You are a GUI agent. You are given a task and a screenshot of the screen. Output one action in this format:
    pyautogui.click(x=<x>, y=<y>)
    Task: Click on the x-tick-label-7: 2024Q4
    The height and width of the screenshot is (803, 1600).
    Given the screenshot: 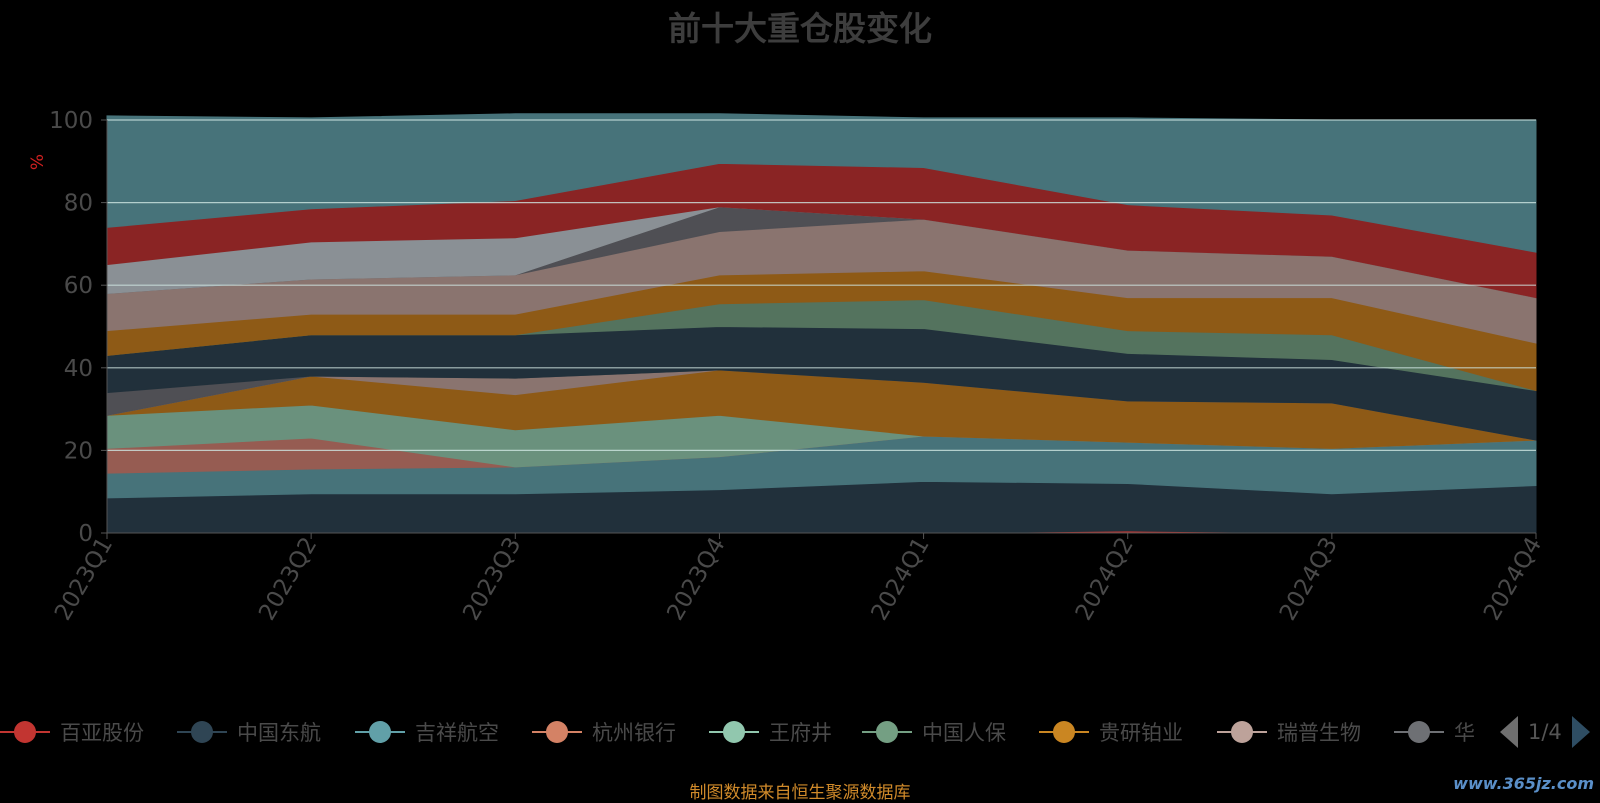 What is the action you would take?
    pyautogui.click(x=1513, y=579)
    